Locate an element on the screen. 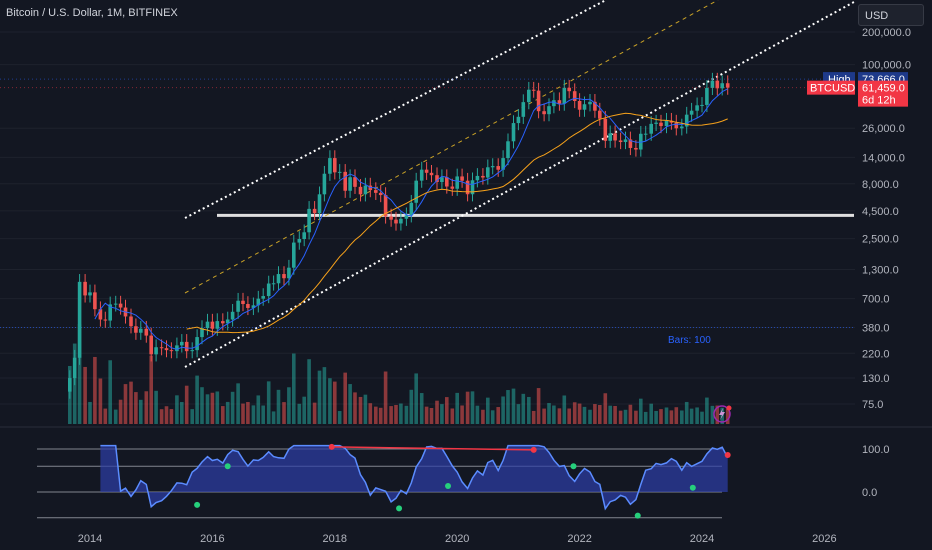 Image resolution: width=932 pixels, height=550 pixels. price-tick-label: 100,000.0 is located at coordinates (886, 66).